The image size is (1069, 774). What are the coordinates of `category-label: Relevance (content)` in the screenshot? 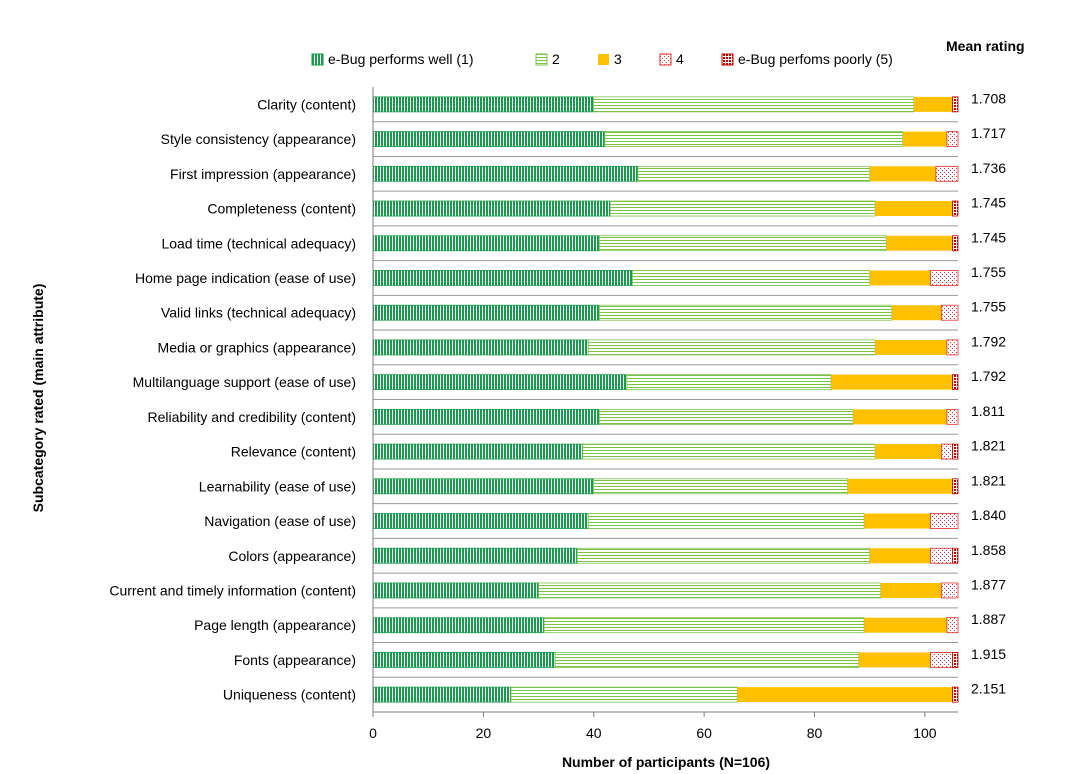 It's located at (293, 452).